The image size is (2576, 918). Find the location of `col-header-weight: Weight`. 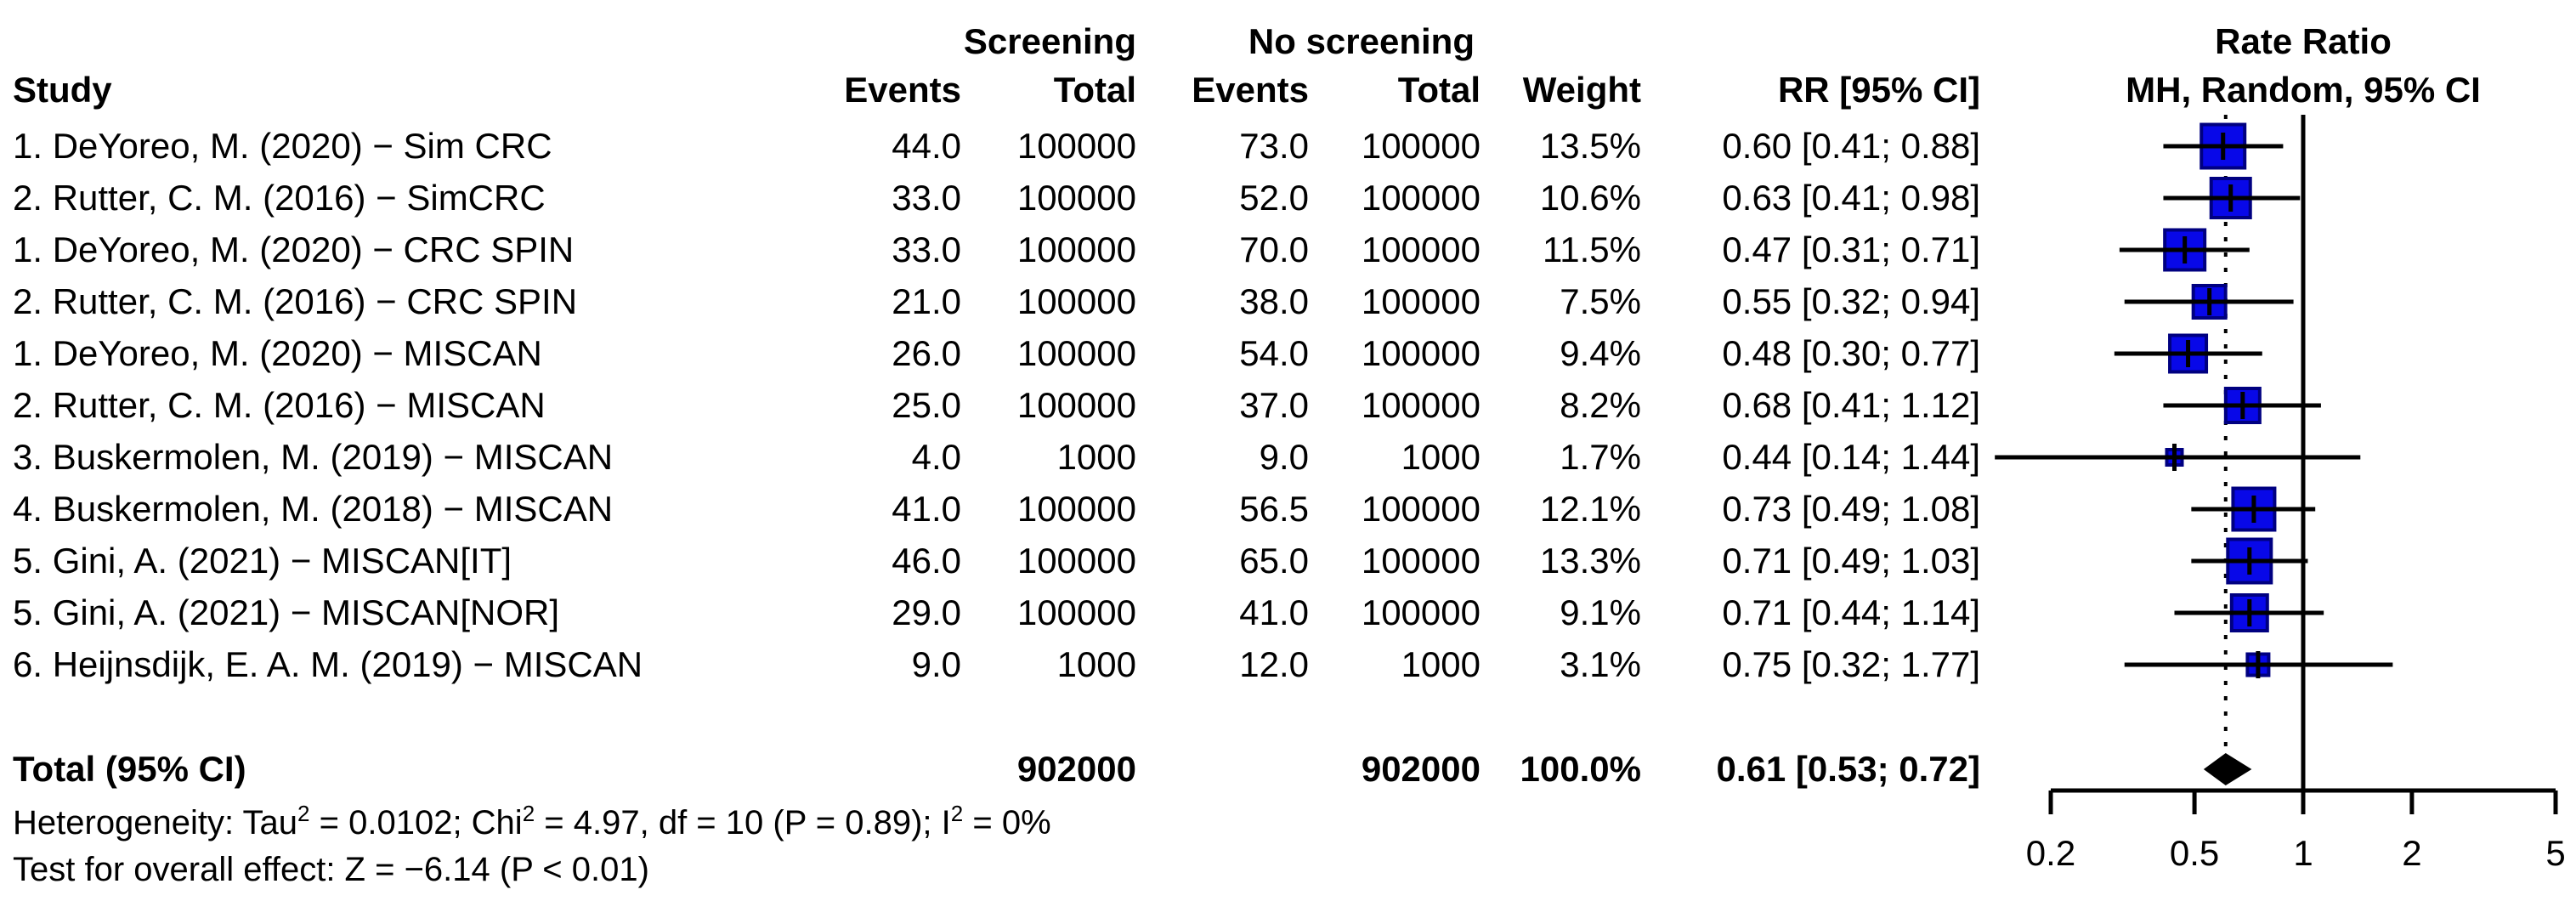

col-header-weight: Weight is located at coordinates (1581, 90).